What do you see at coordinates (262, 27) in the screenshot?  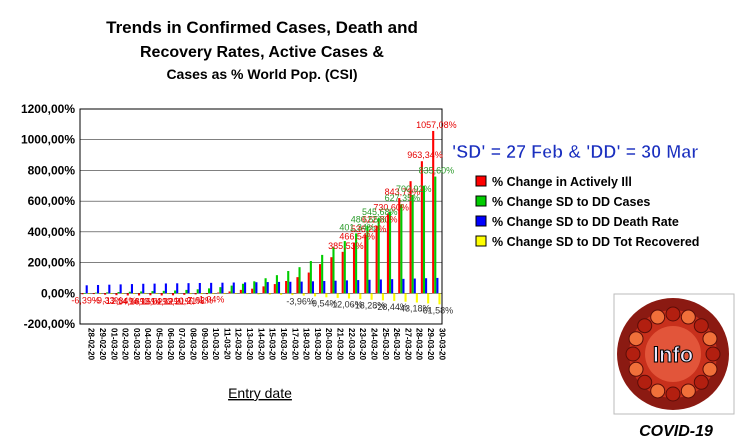 I see `chart-title-line-1: Trends in Confirmed Cases, Death and` at bounding box center [262, 27].